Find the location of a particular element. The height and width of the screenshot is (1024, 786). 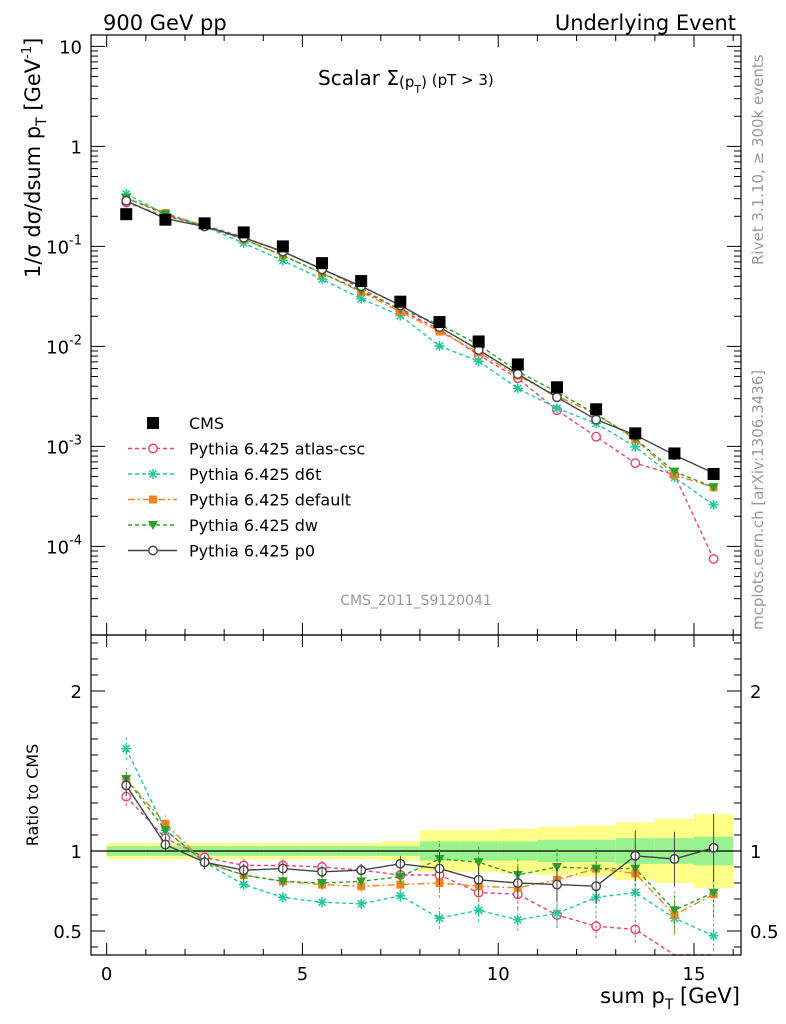

header-right: Underlying Event is located at coordinates (645, 23).